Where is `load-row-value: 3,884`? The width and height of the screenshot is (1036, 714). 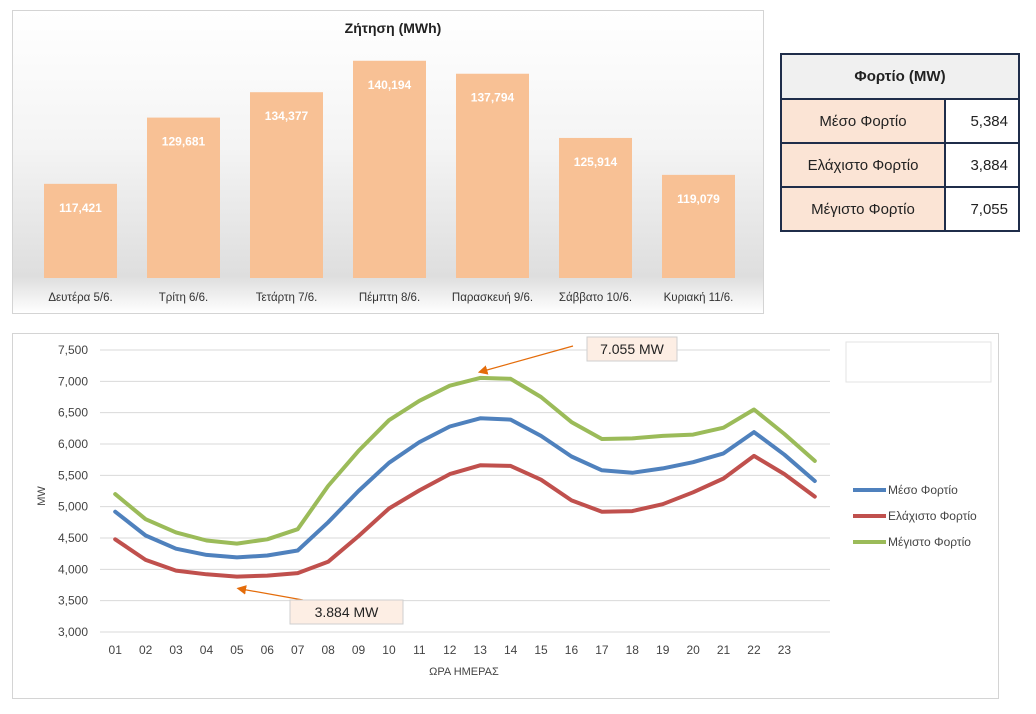
load-row-value: 3,884 is located at coordinates (982, 165).